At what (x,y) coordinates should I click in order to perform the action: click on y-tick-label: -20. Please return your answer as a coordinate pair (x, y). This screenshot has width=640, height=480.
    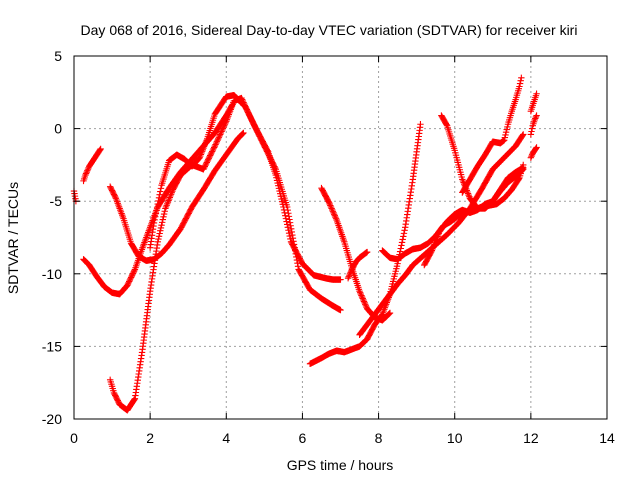
    Looking at the image, I should click on (52, 419).